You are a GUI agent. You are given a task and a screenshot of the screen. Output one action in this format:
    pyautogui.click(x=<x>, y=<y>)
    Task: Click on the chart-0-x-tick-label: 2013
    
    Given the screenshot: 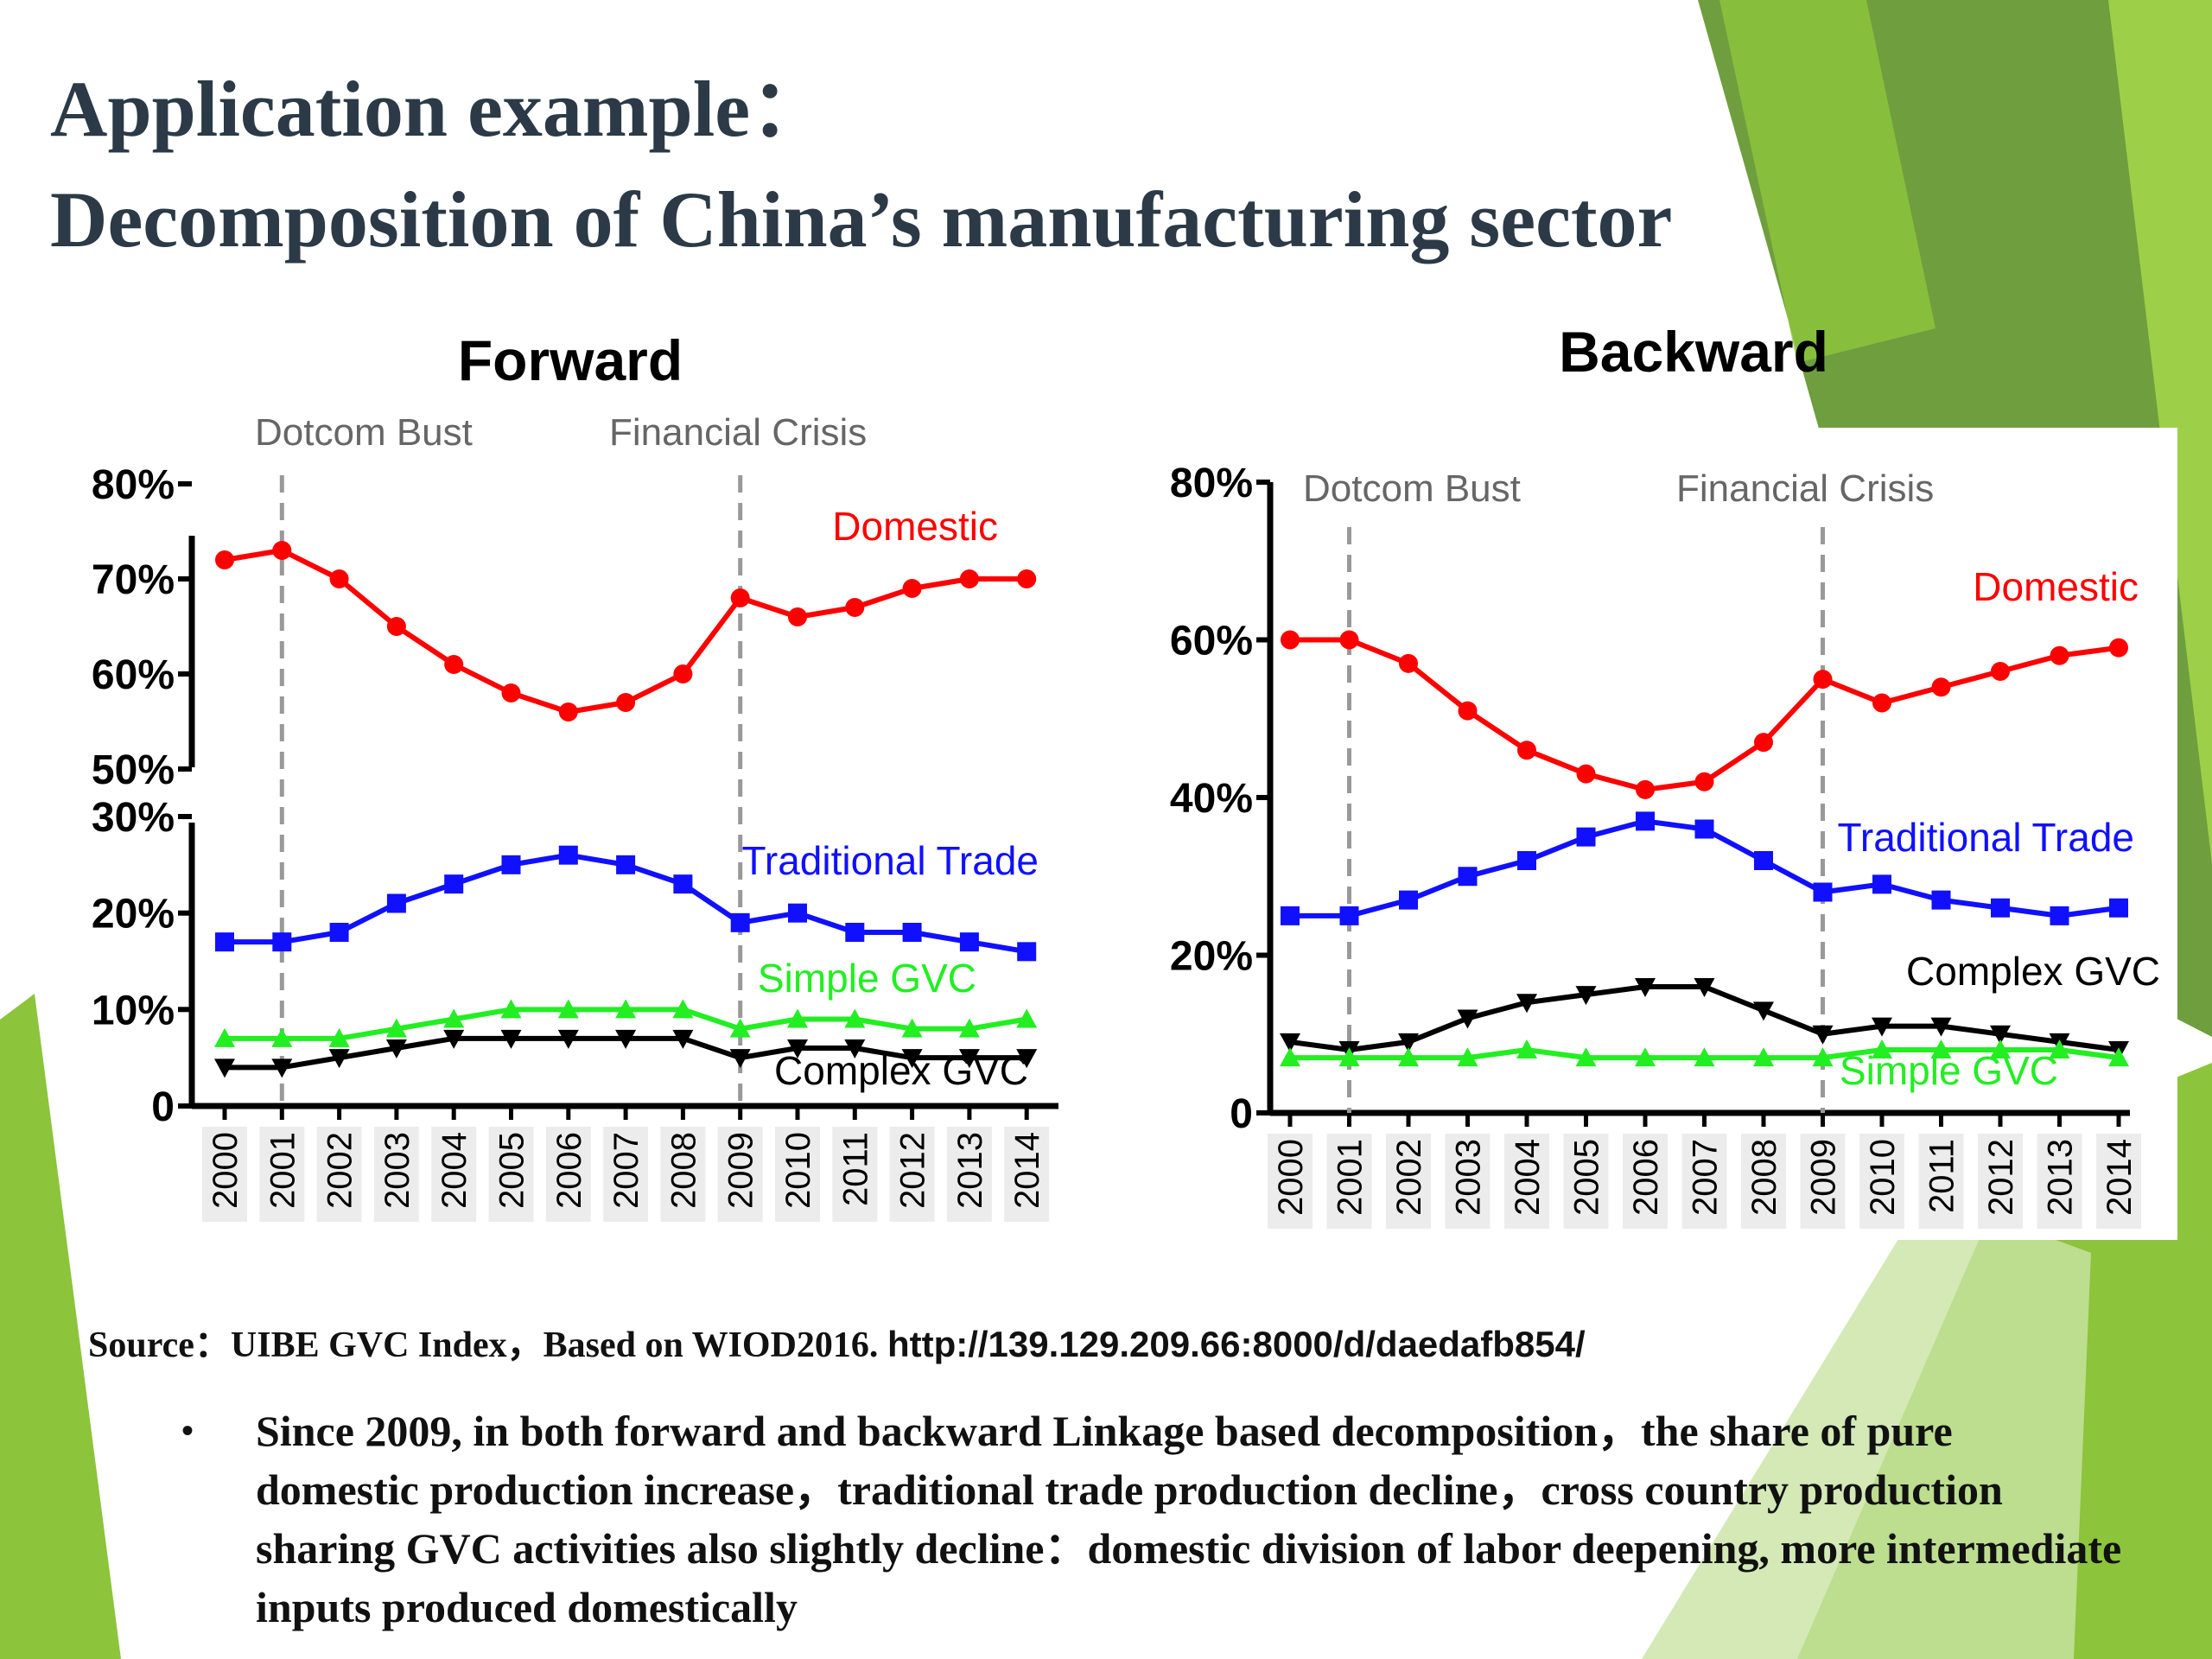 What is the action you would take?
    pyautogui.click(x=970, y=1170)
    